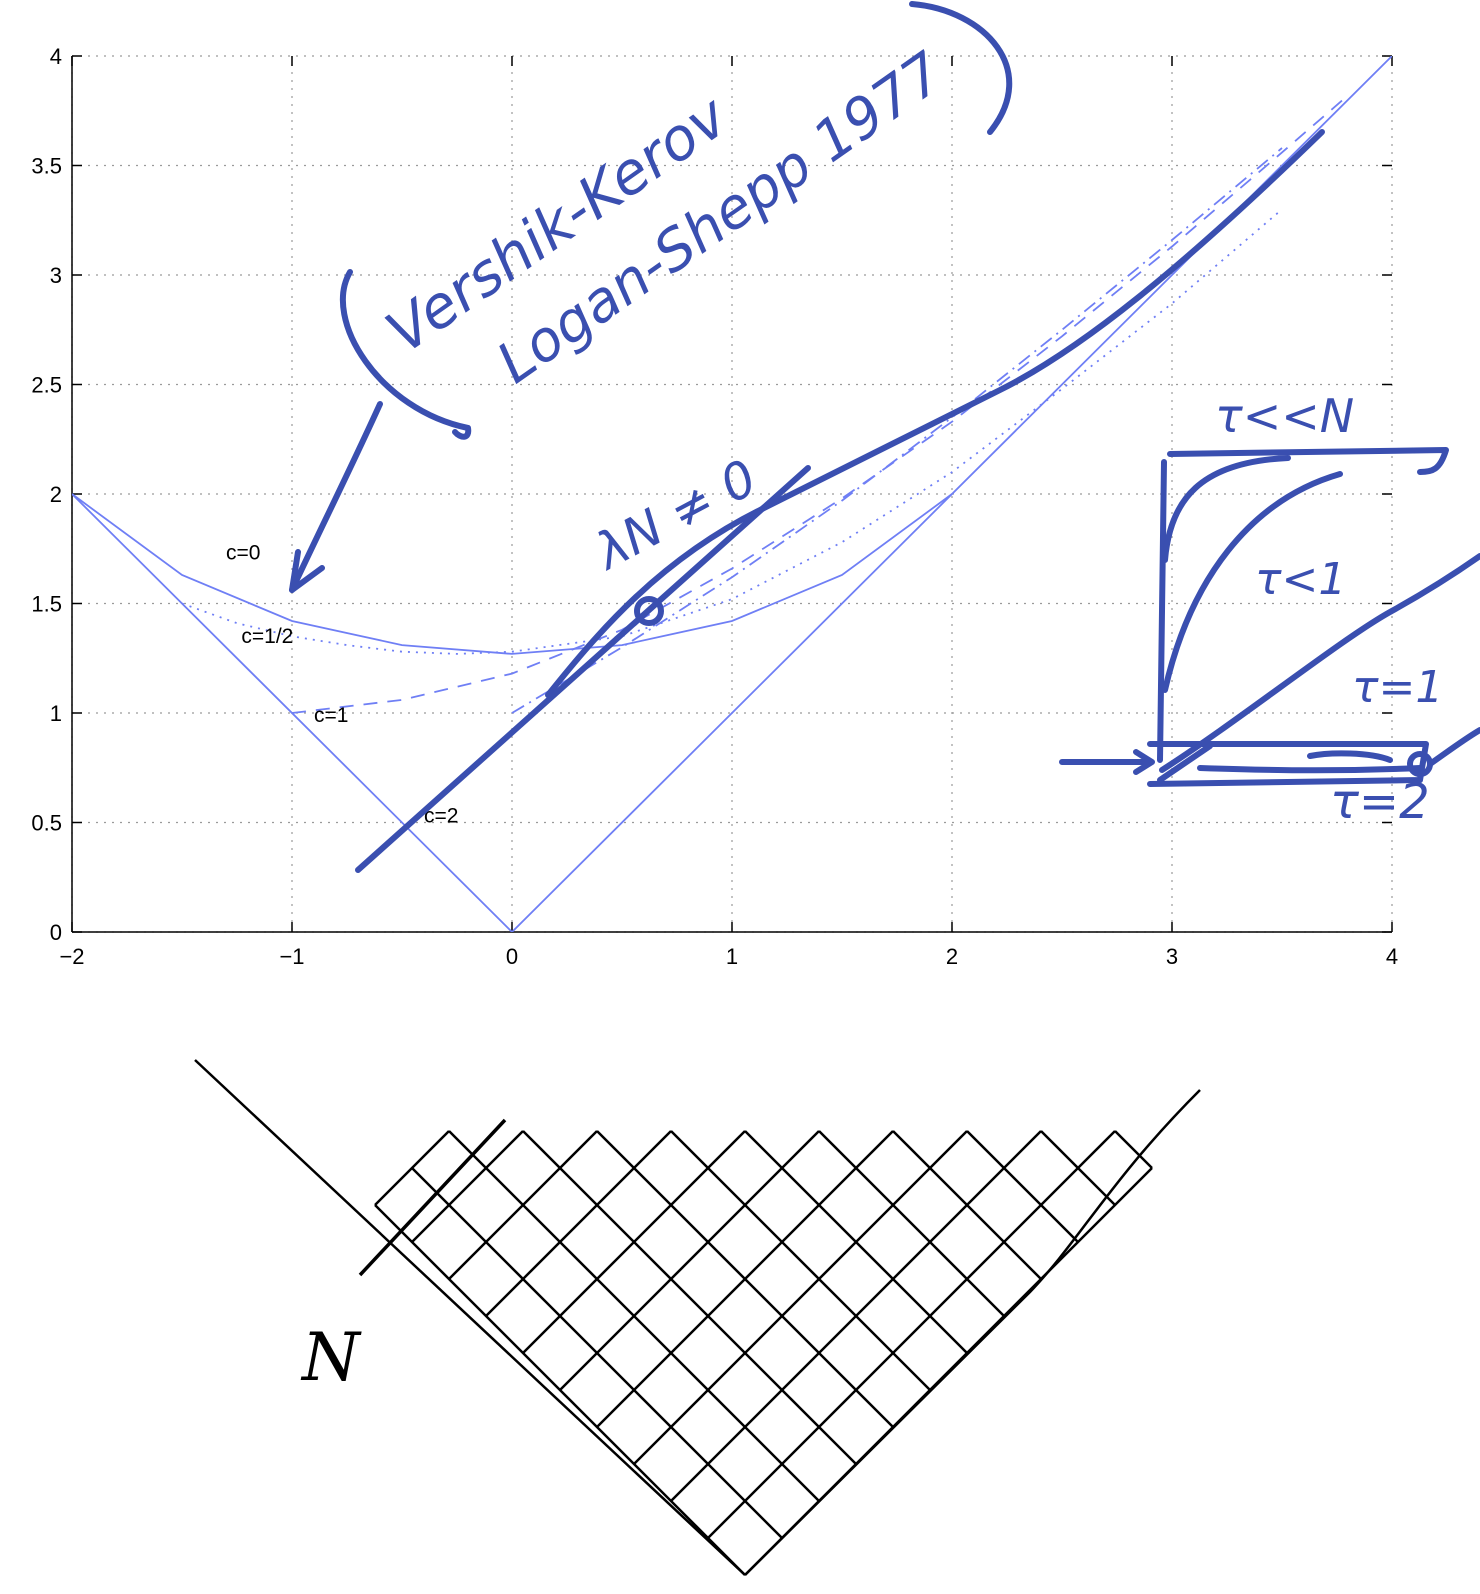 The width and height of the screenshot is (1480, 1594). What do you see at coordinates (1162, 611) in the screenshot?
I see `ink-box-left` at bounding box center [1162, 611].